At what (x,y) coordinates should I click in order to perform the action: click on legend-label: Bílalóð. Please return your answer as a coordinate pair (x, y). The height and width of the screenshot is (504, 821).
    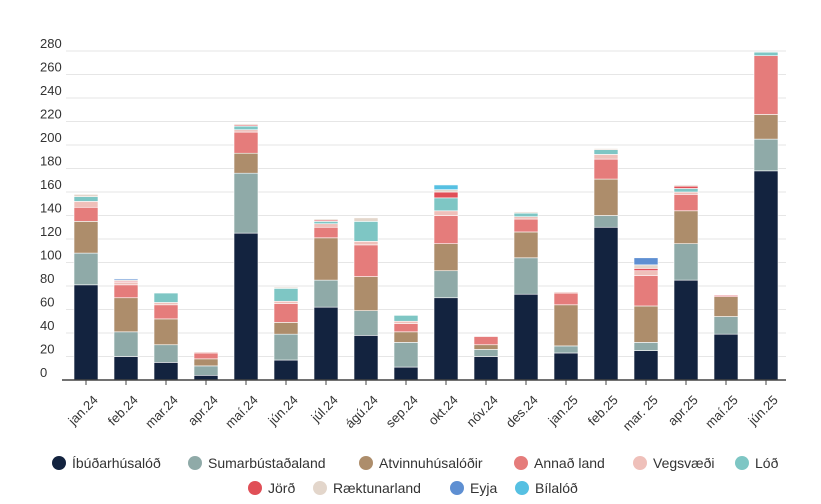
    Looking at the image, I should click on (556, 488).